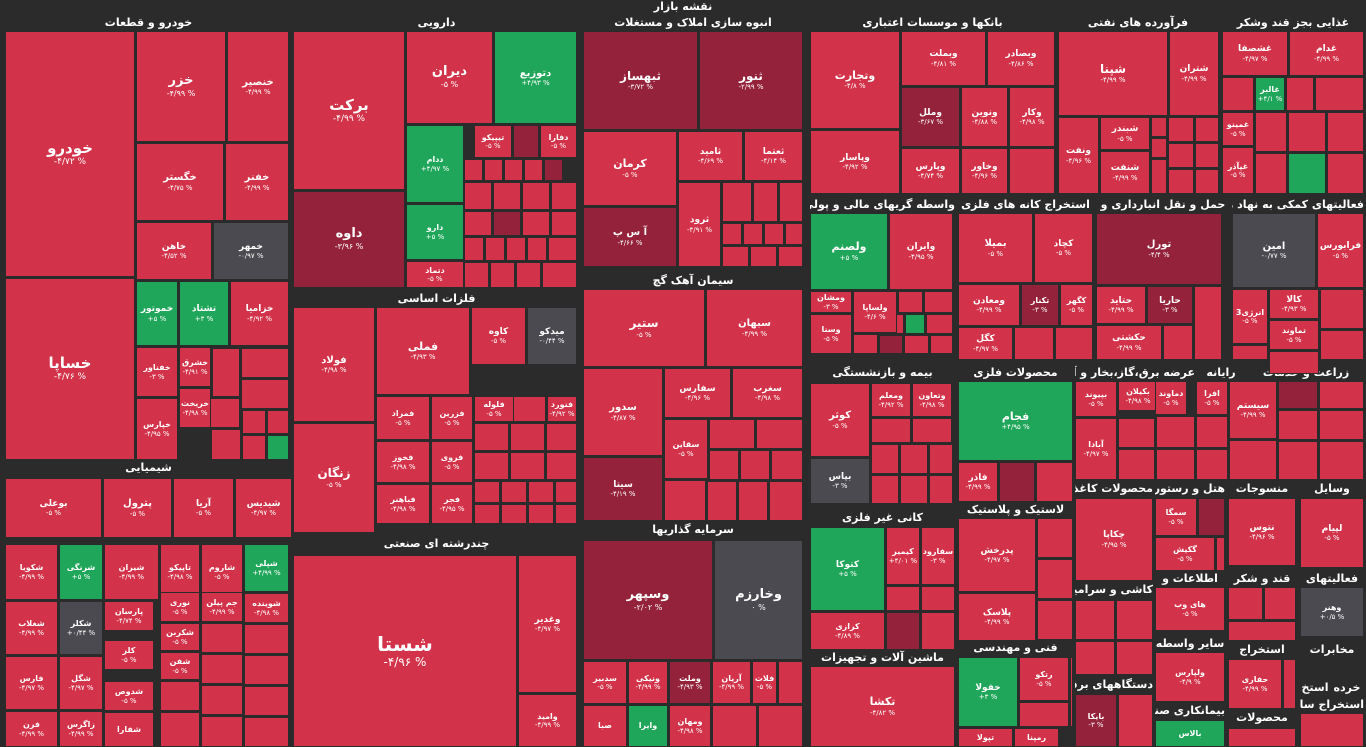  Describe the element at coordinates (855, 80) in the screenshot. I see `symbol-tile: وتجارت -۴/۸ %` at that location.